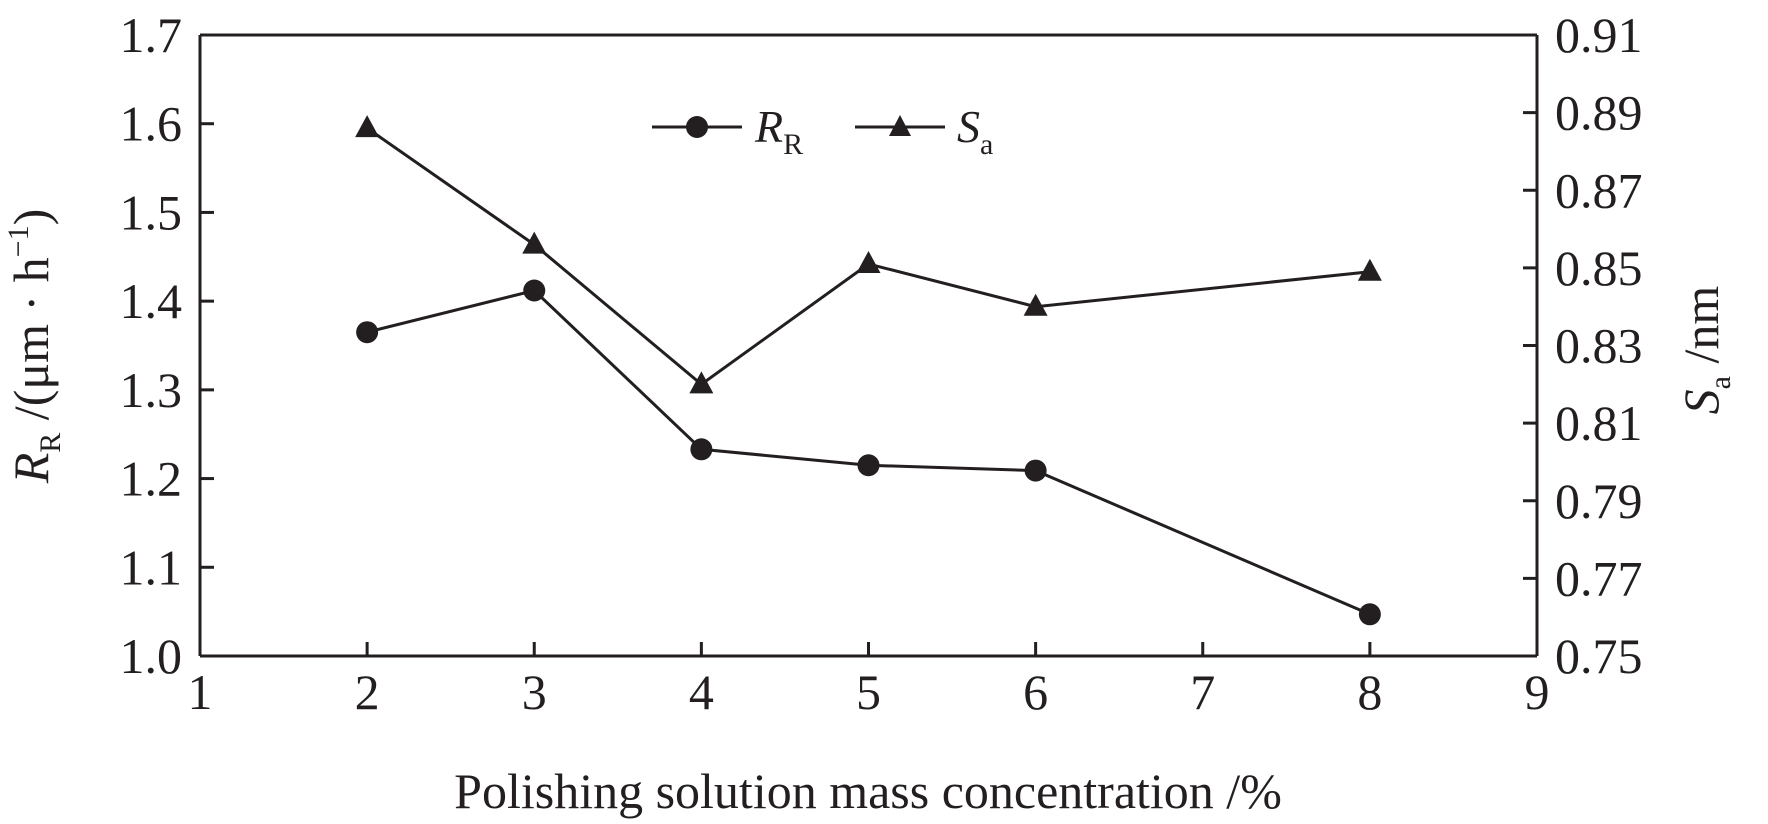  Describe the element at coordinates (697, 127) in the screenshot. I see `legend-rr-marker` at that location.